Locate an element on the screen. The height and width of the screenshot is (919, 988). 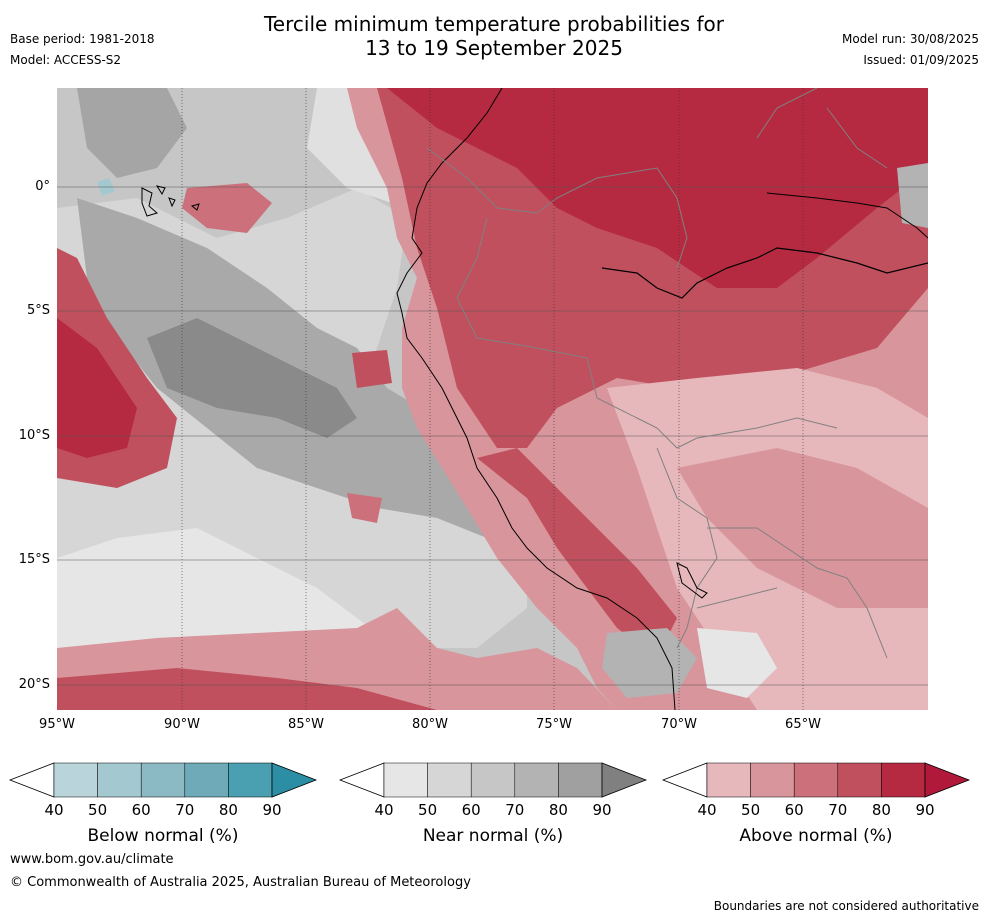
website-link: www.bom.gov.au/climate is located at coordinates (92, 859).